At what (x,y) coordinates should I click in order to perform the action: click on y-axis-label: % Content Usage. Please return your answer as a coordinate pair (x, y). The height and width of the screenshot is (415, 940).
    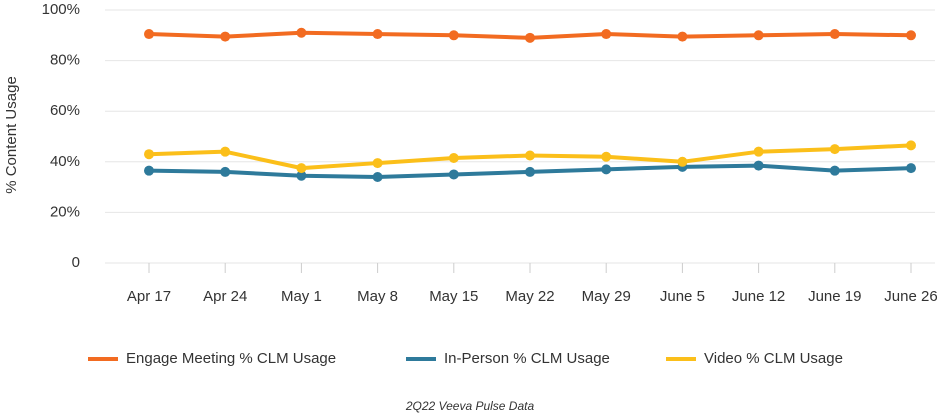
    Looking at the image, I should click on (11, 135).